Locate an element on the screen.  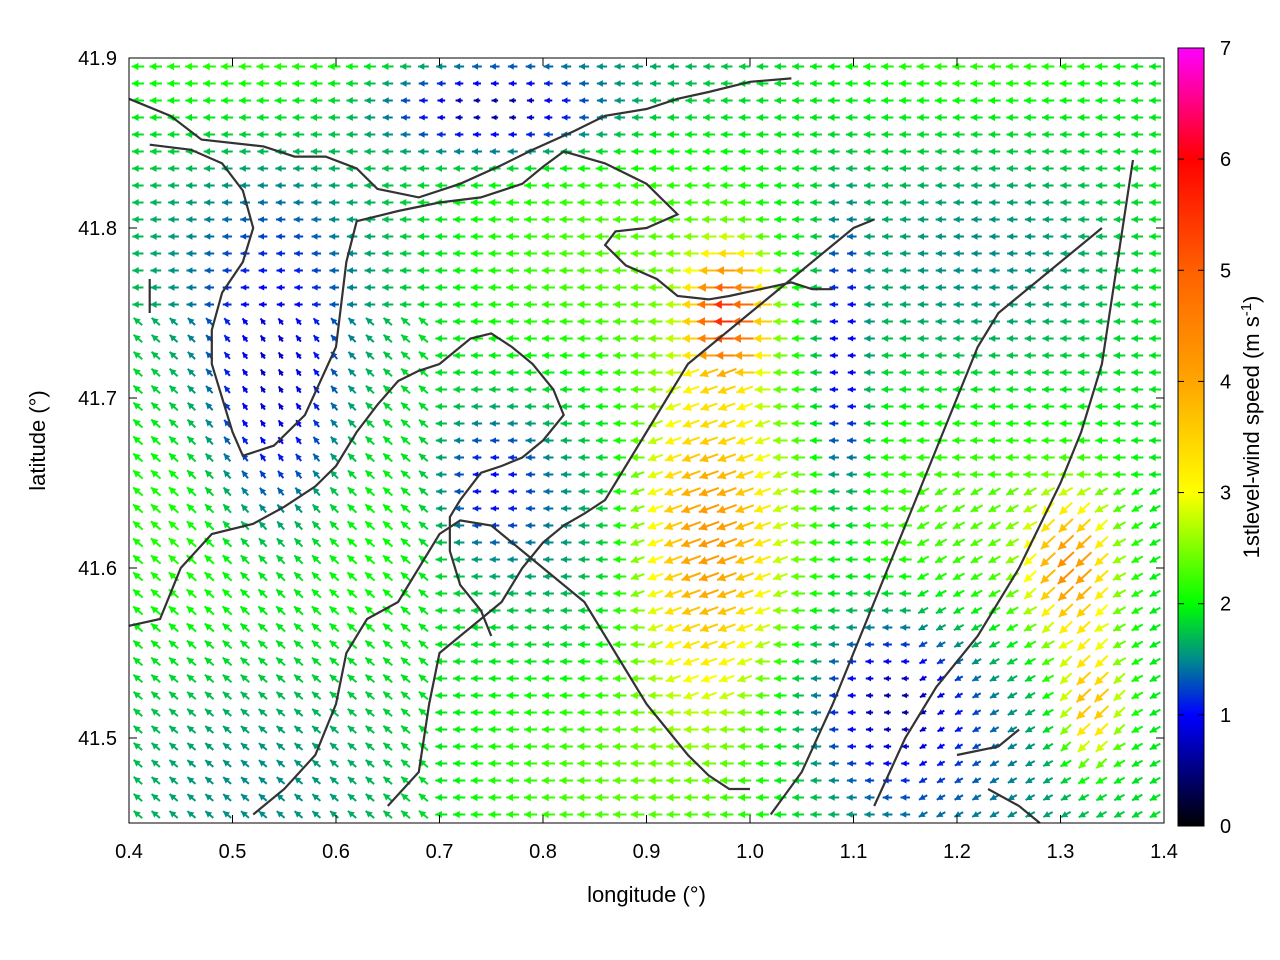
x-tick-label: 0.6 is located at coordinates (336, 852).